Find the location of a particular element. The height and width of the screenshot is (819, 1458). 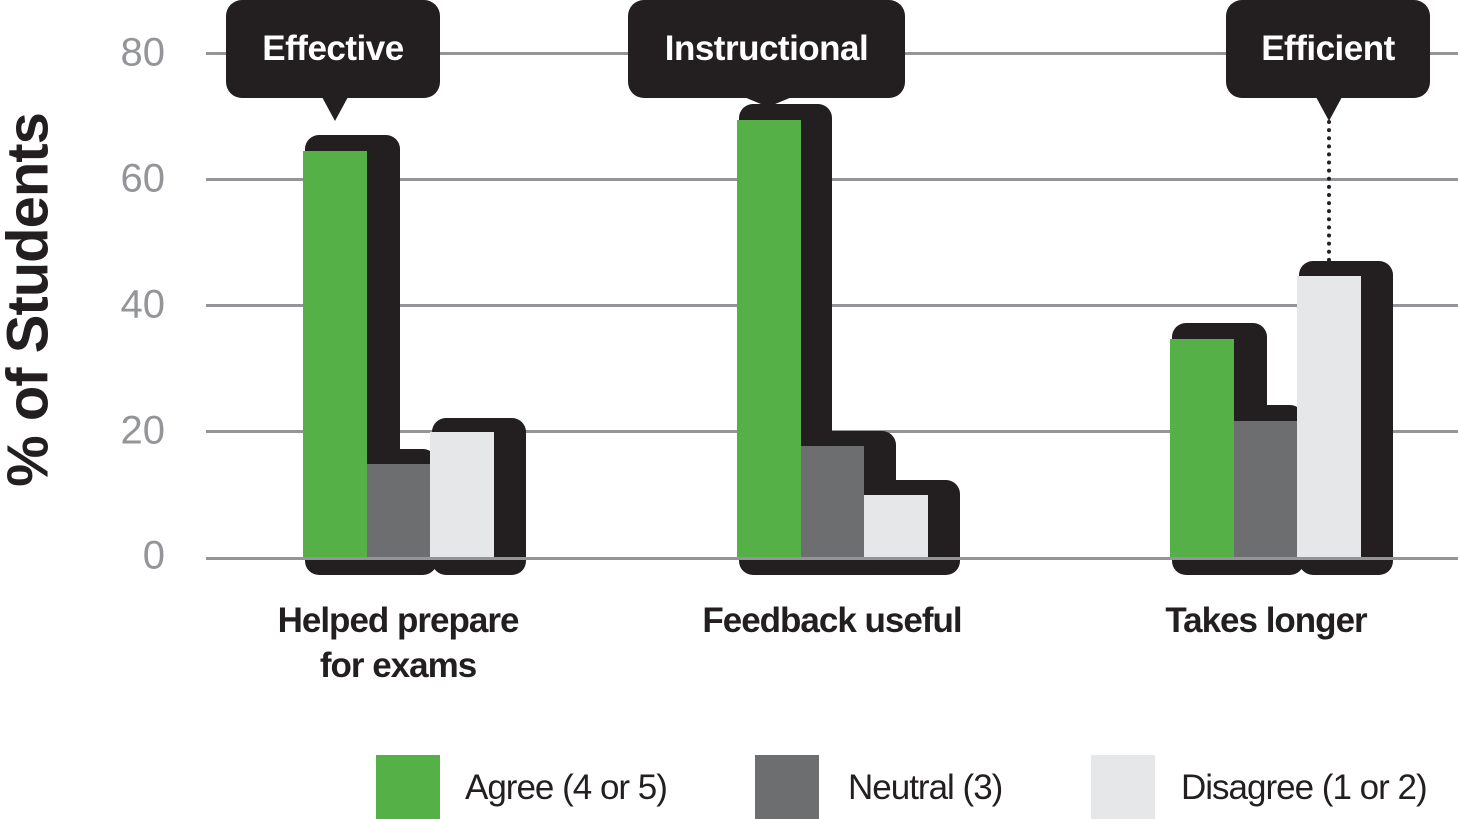

category-label-takes-longer: Takes longer is located at coordinates (1266, 620).